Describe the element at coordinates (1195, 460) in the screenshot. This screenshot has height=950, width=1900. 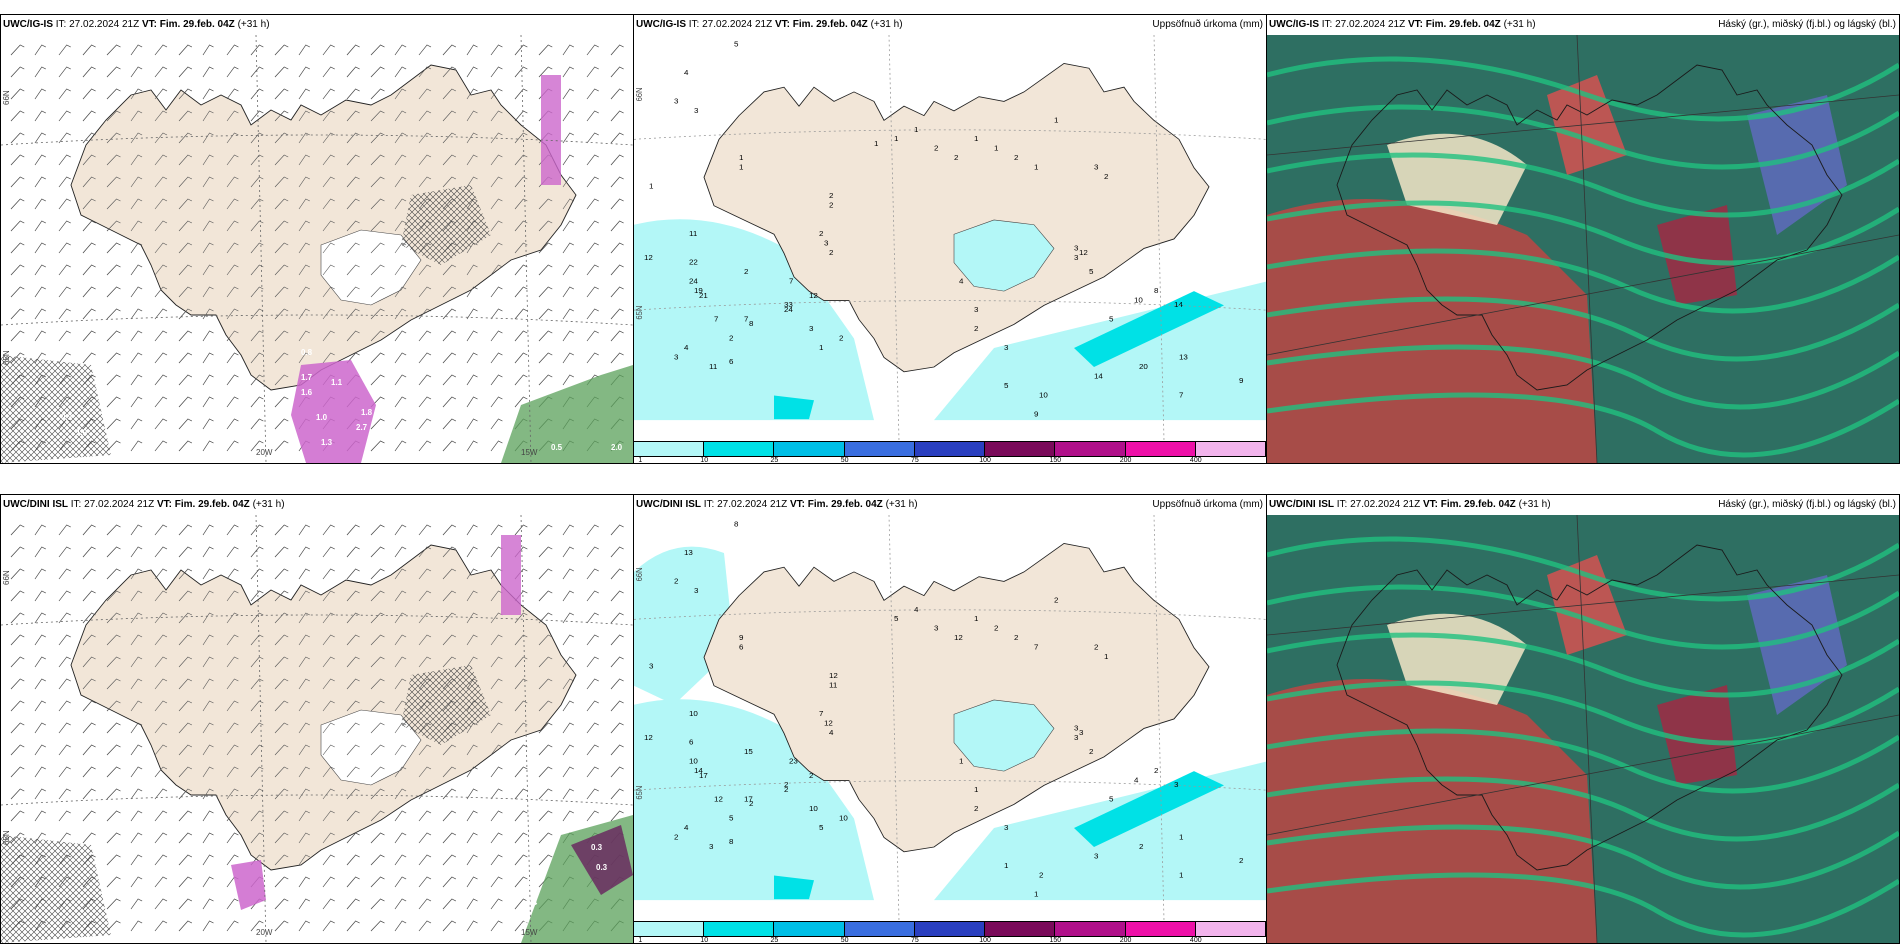
I see `colorbar-tick-label: 400` at that location.